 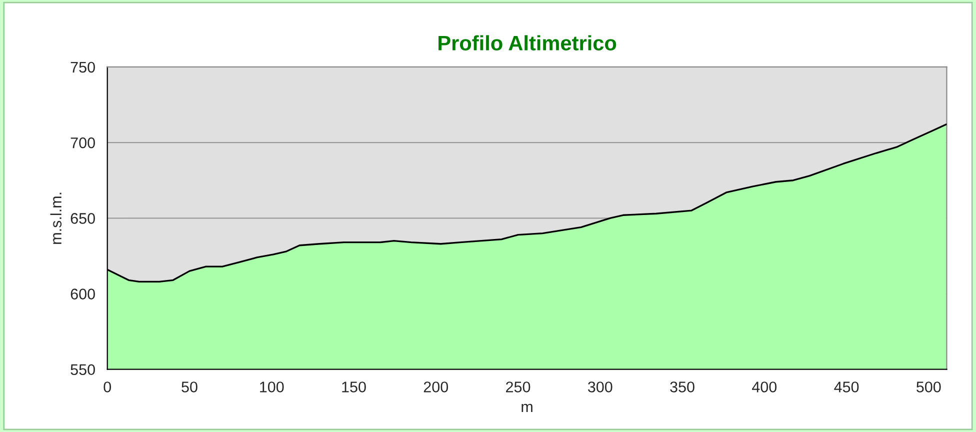 What do you see at coordinates (764, 387) in the screenshot?
I see `x-tick-label: 400` at bounding box center [764, 387].